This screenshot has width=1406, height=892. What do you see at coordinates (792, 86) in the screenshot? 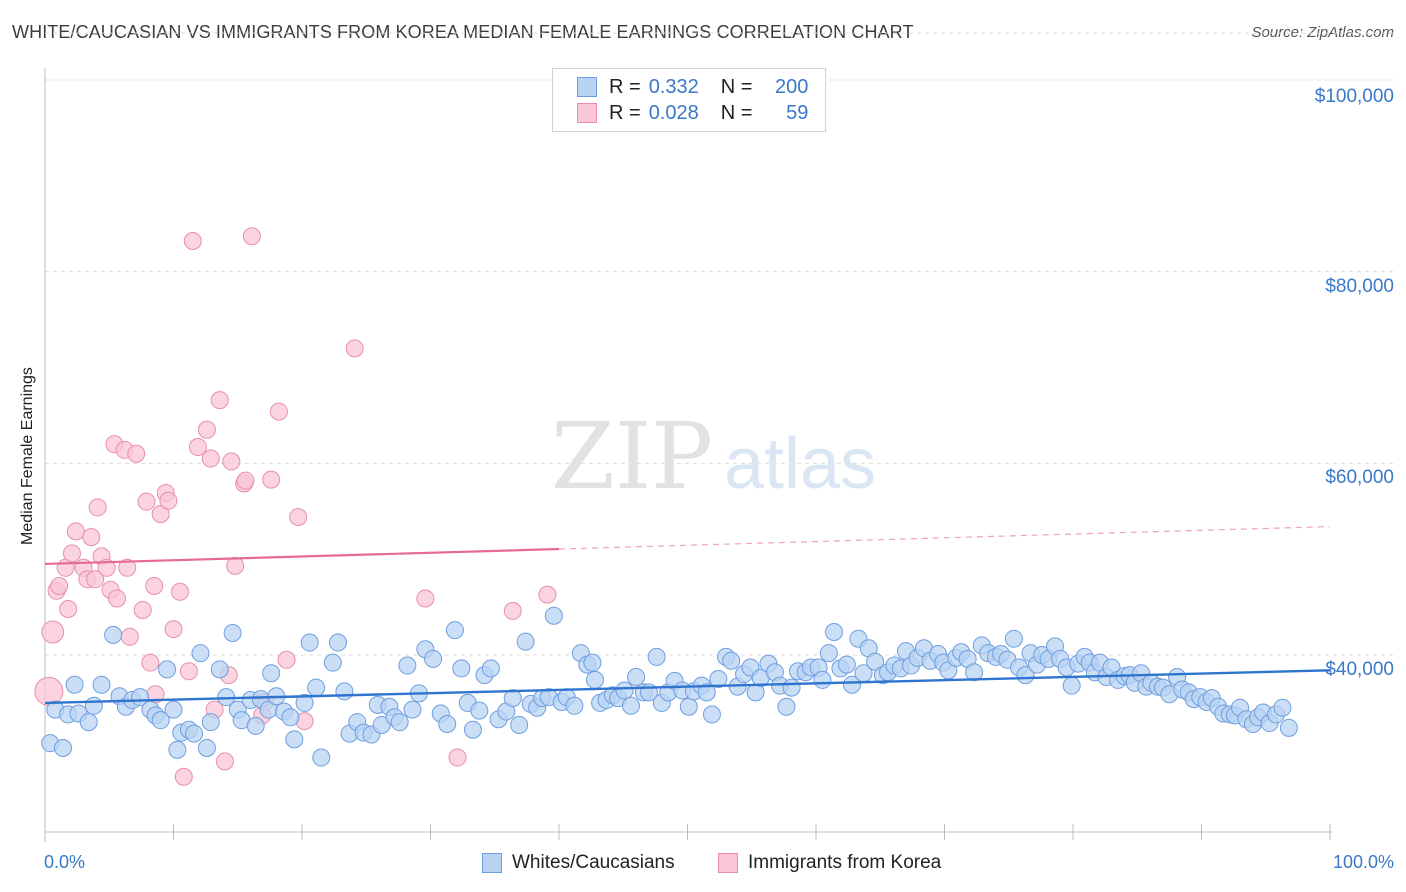
I see `legend-n-value: 200` at bounding box center [792, 86].